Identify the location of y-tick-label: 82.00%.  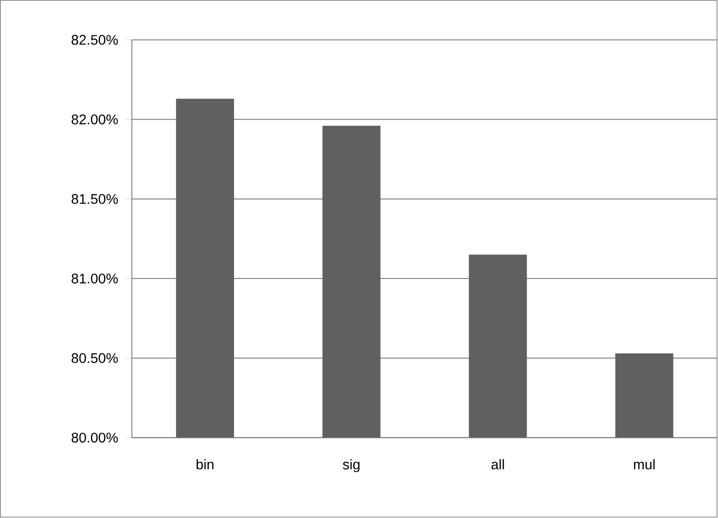
(95, 119).